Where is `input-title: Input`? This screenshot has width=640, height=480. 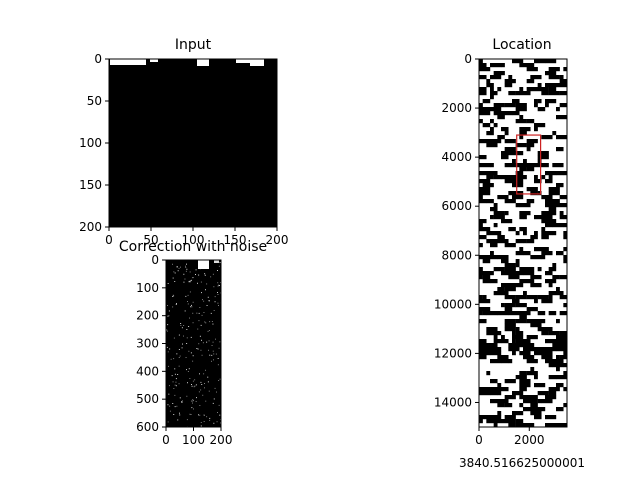
input-title: Input is located at coordinates (193, 45).